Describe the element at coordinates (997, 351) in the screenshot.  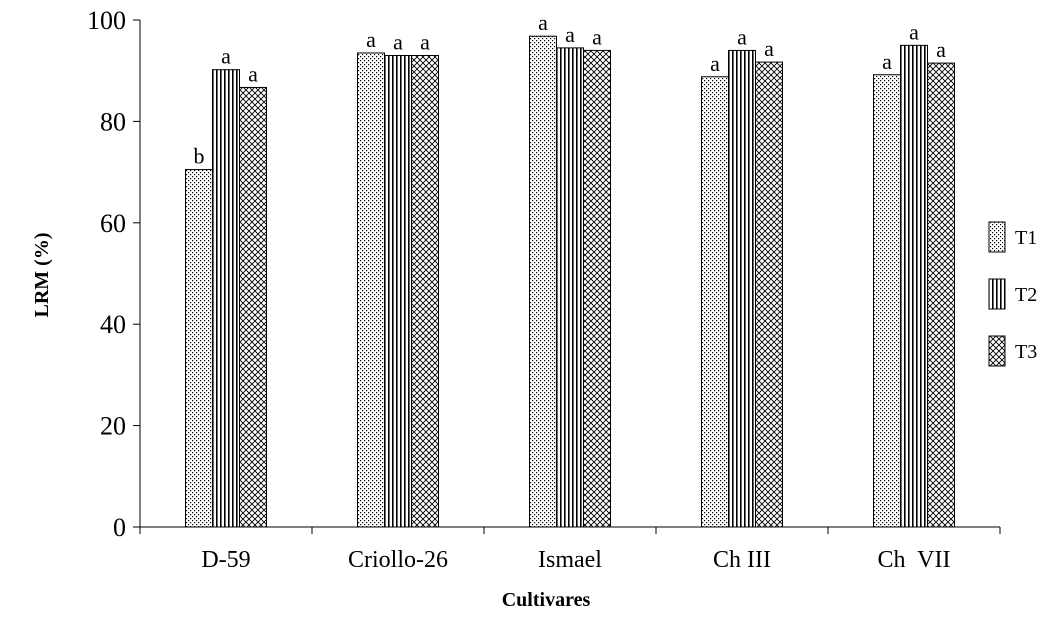
I see `legend-swatch-t3` at that location.